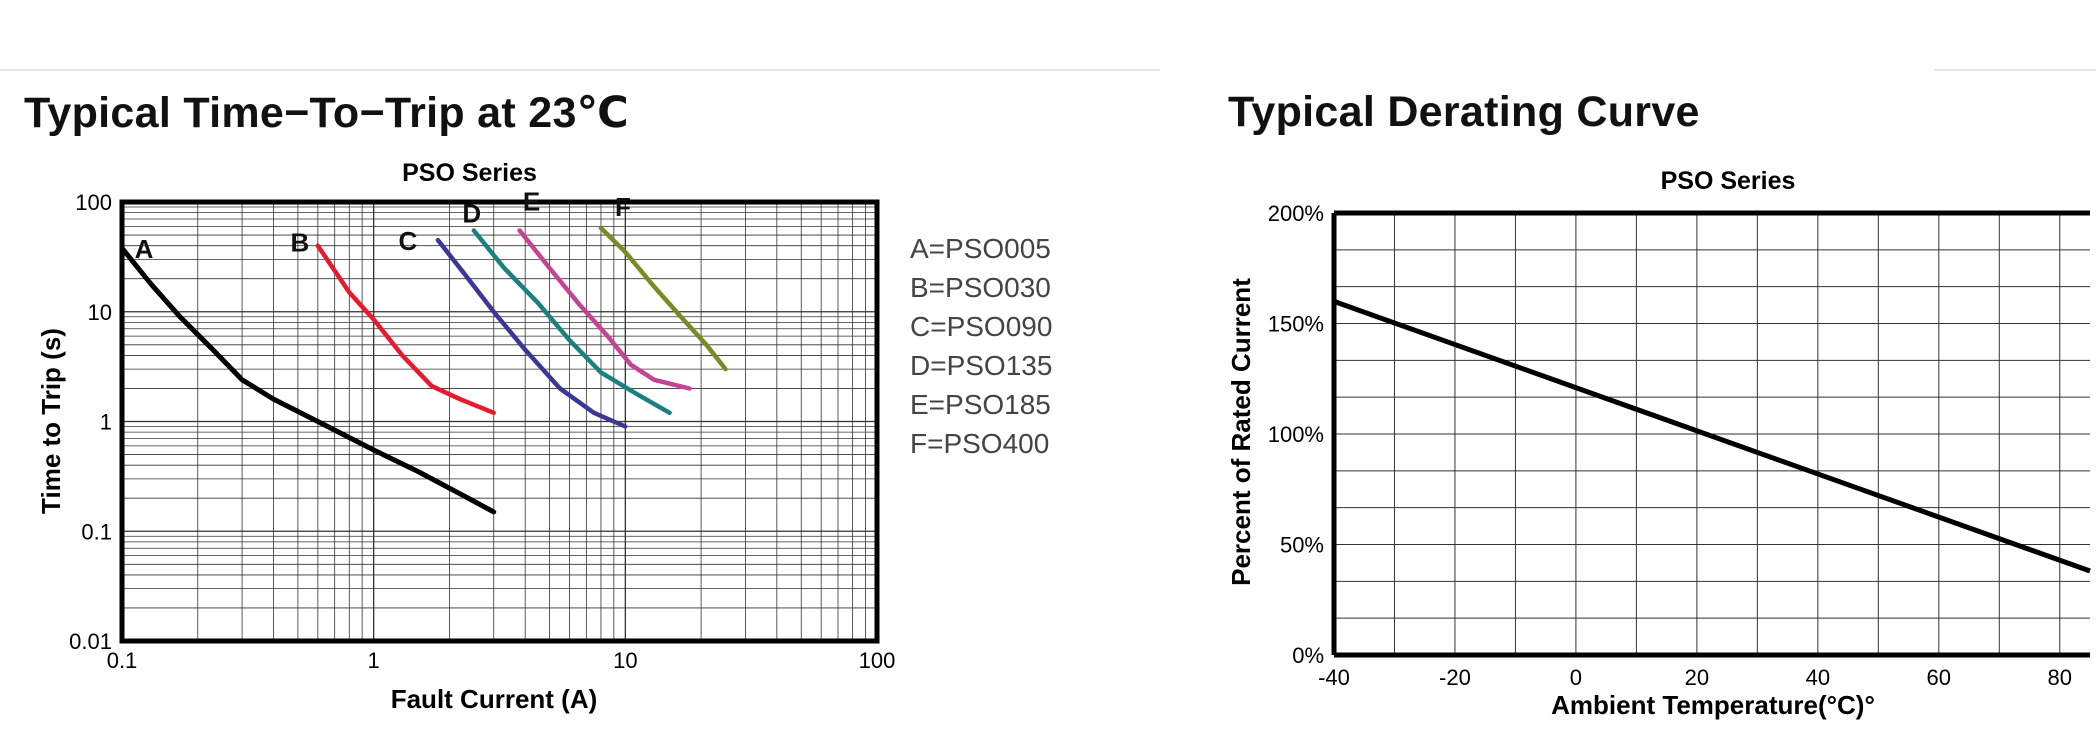 This screenshot has width=2096, height=752. I want to click on series-a-line, so click(308, 380).